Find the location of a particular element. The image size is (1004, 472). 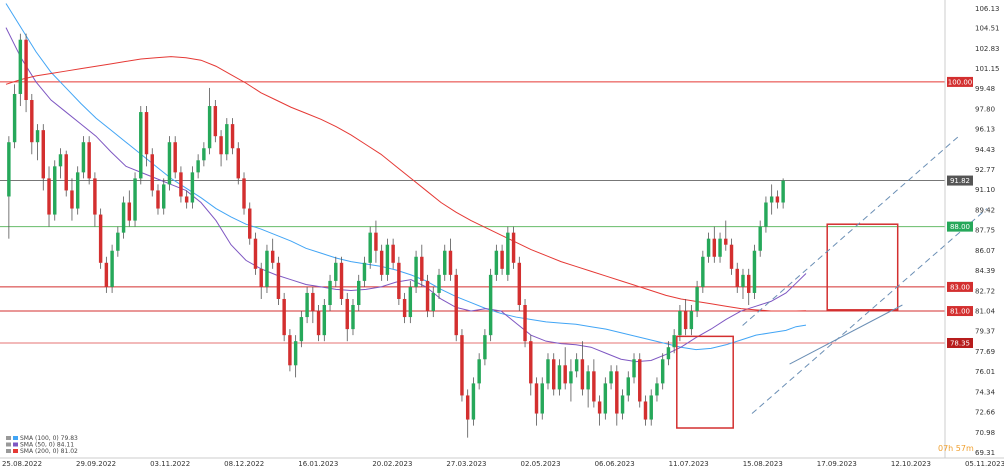

price-badge-label: 91.82 is located at coordinates (960, 181).